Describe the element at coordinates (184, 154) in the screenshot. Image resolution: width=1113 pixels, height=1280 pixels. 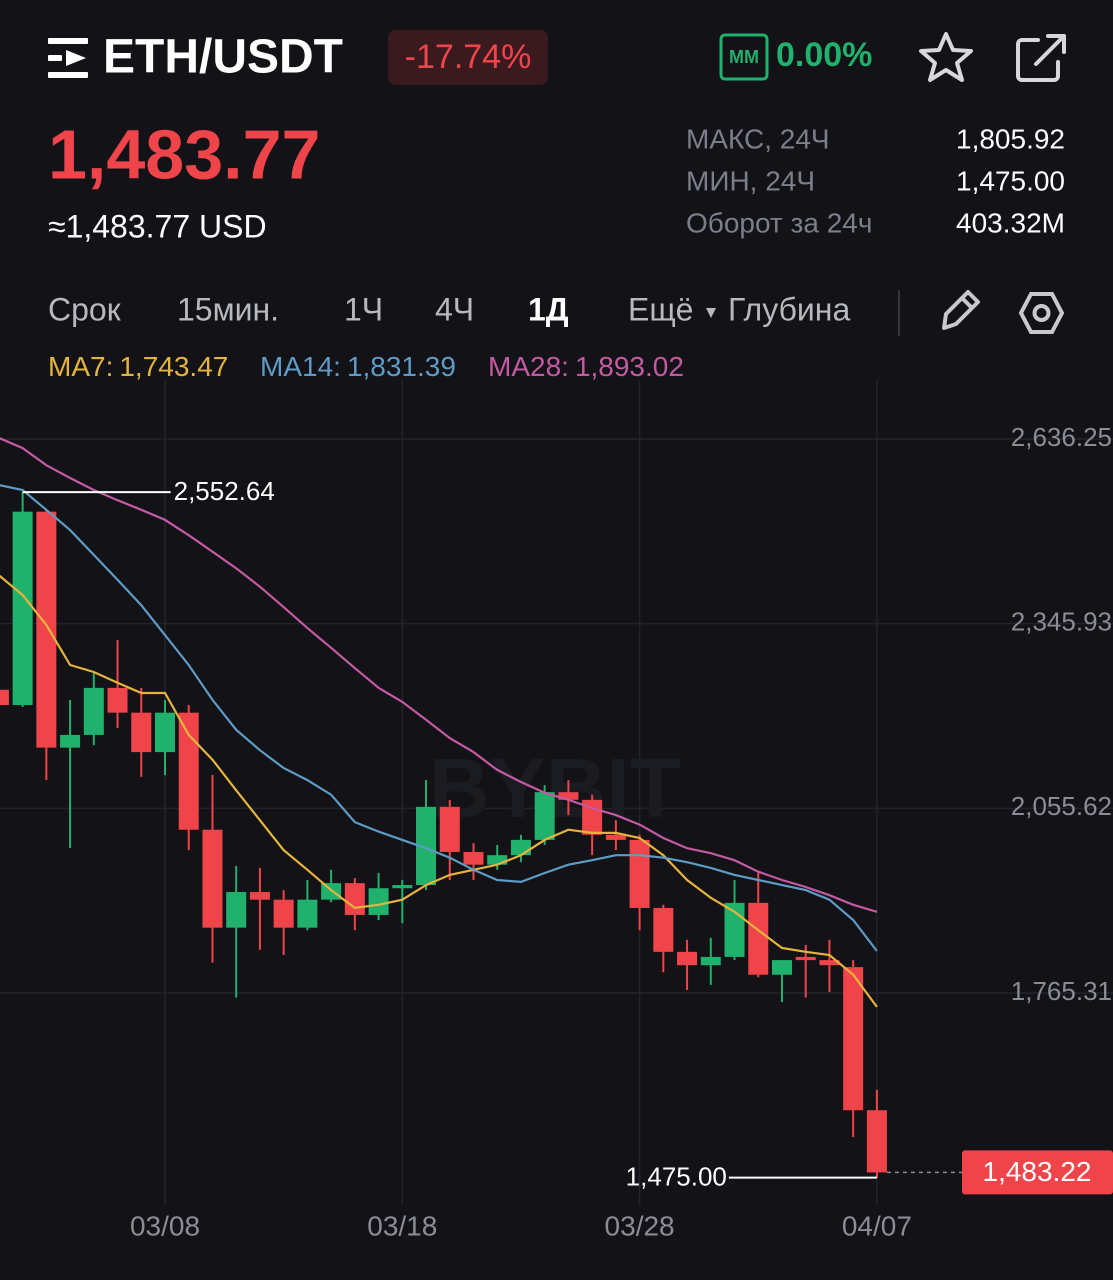
I see `last-price: 1,483.77` at that location.